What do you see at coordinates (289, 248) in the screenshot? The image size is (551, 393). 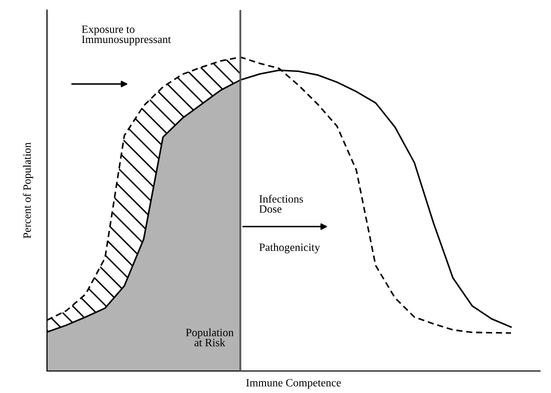 I see `annotation: Pathogenicity` at bounding box center [289, 248].